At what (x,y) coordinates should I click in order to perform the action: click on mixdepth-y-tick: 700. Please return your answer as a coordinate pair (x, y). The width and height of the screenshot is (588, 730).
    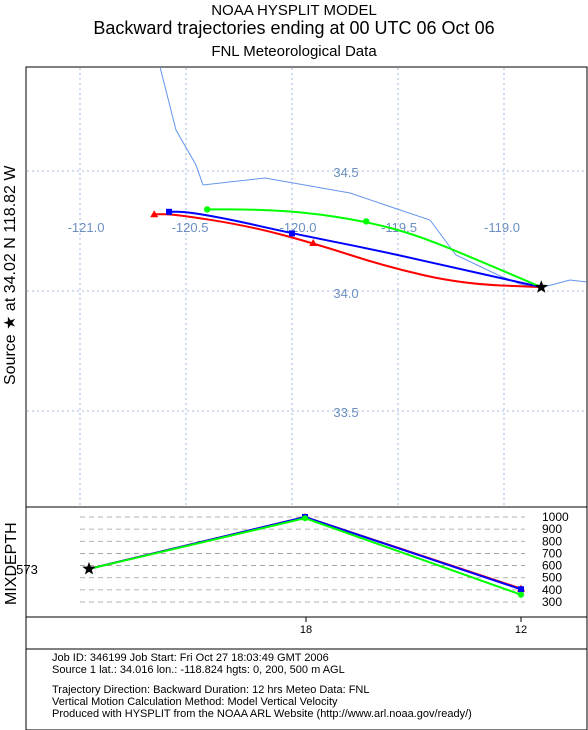
    Looking at the image, I should click on (552, 553).